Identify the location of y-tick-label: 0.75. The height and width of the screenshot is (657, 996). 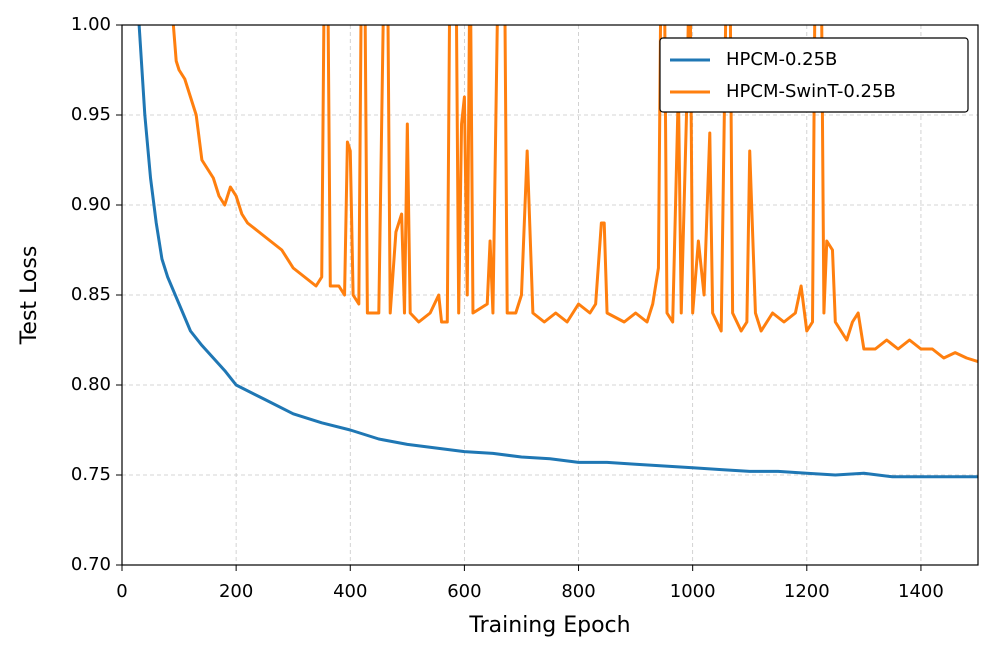
(91, 474).